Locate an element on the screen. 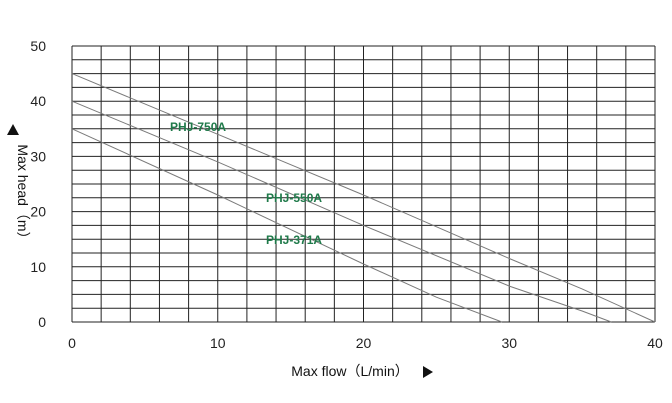 Image resolution: width=672 pixels, height=403 pixels. series-label-1: PHJ-750A is located at coordinates (198, 127).